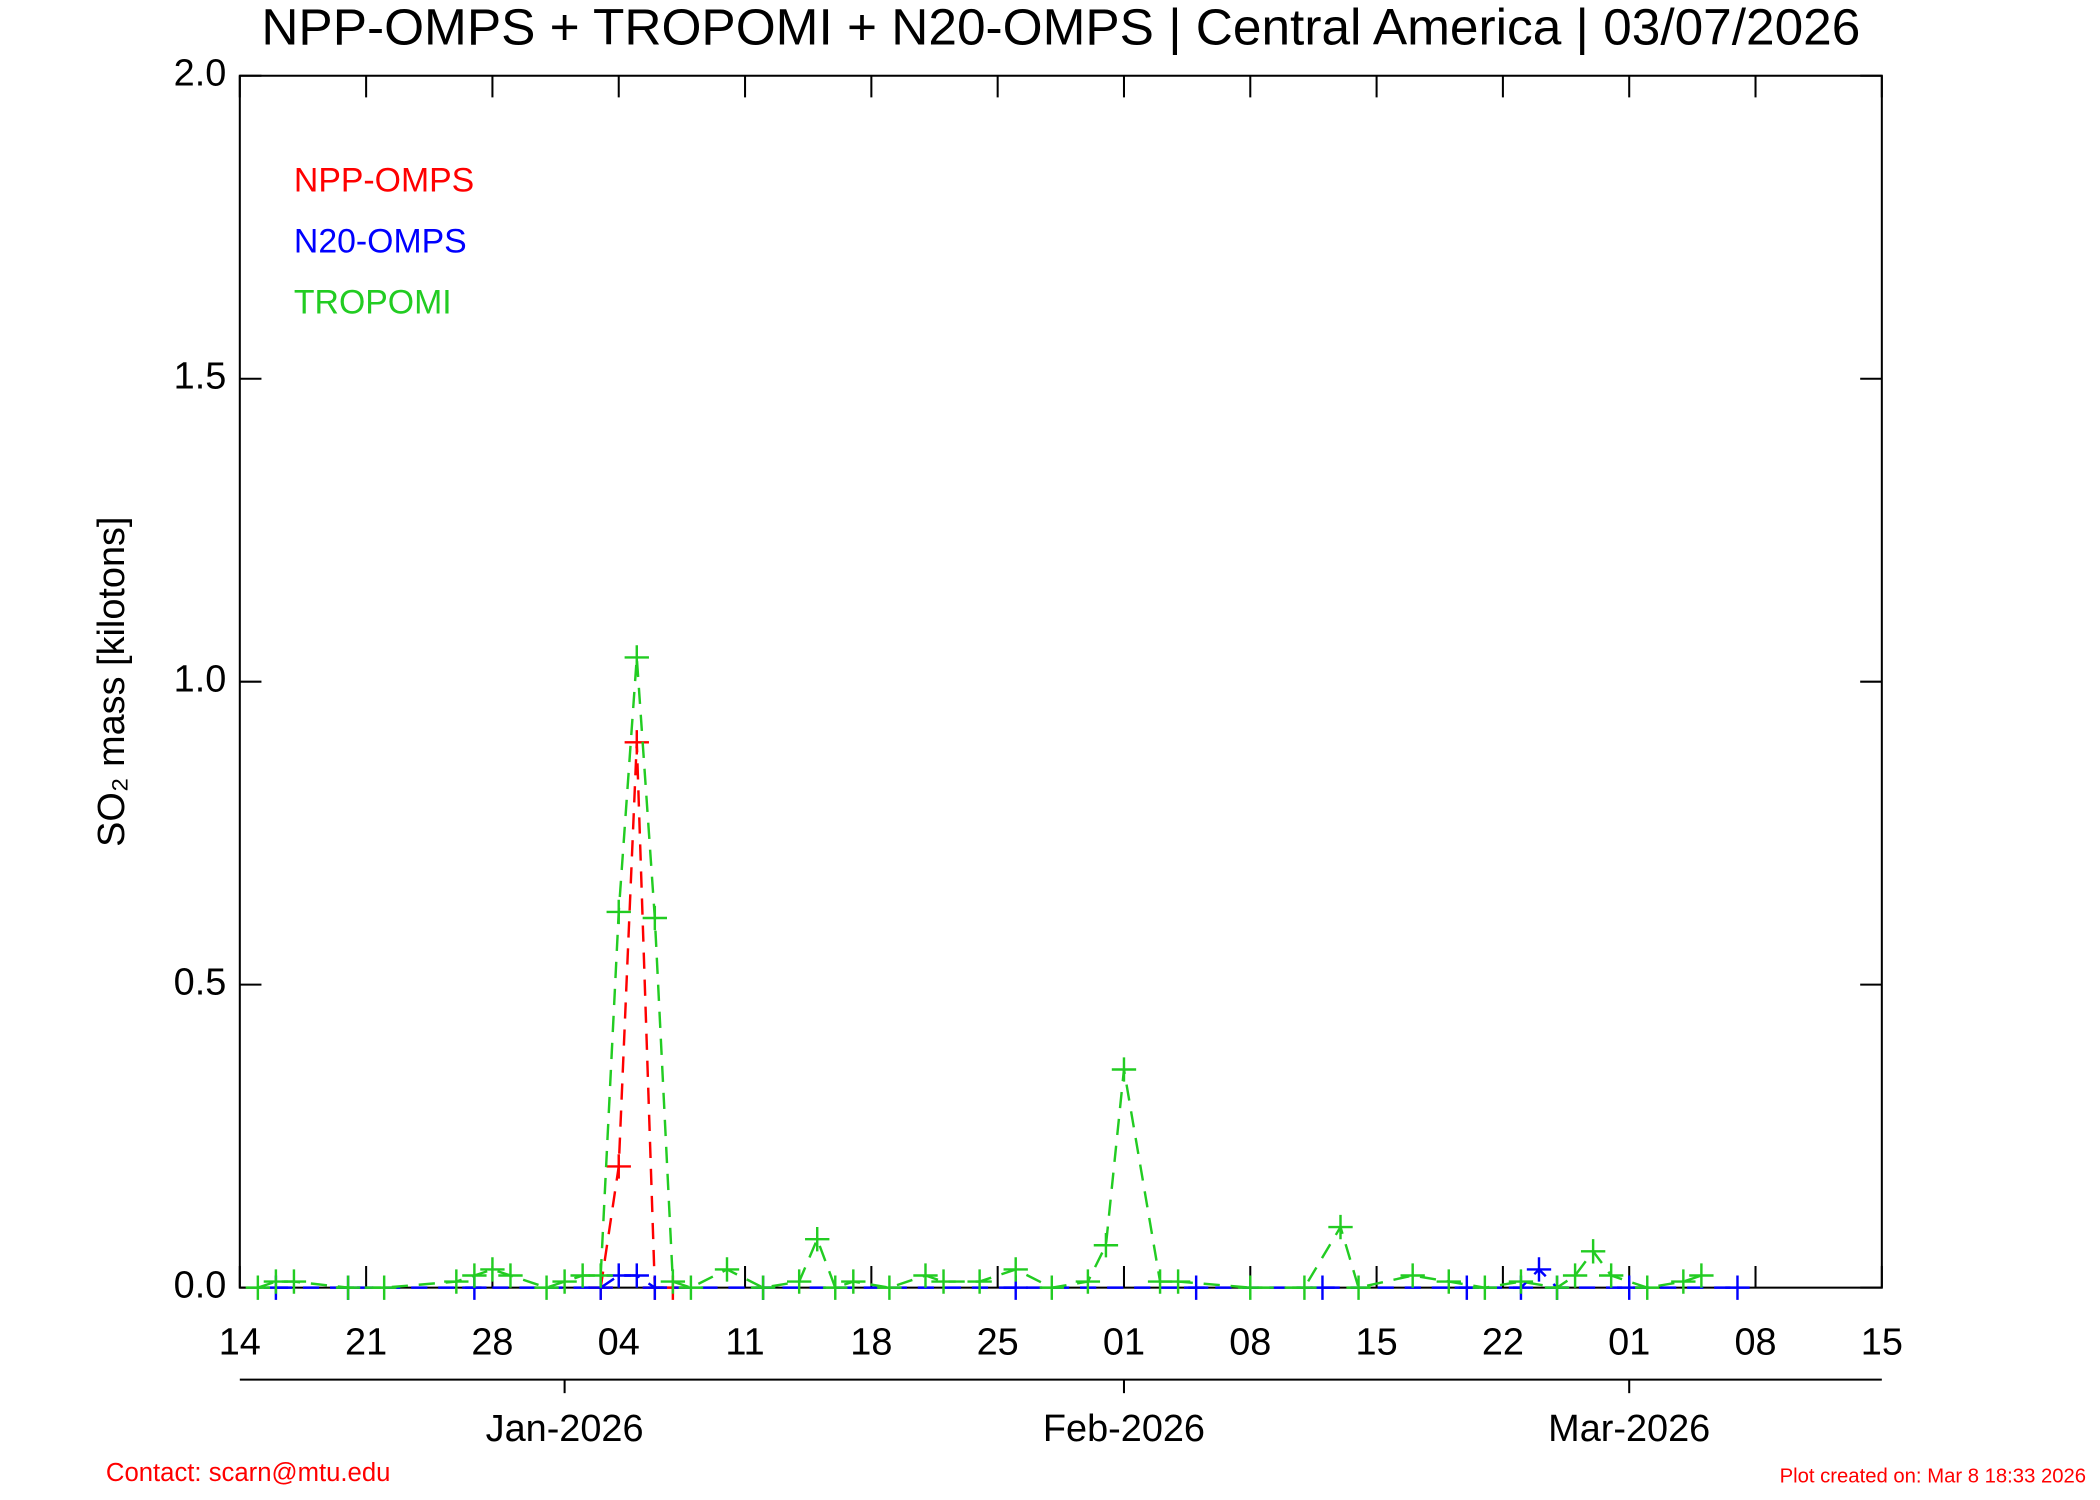  I want to click on legend-entry: TROPOMI, so click(373, 302).